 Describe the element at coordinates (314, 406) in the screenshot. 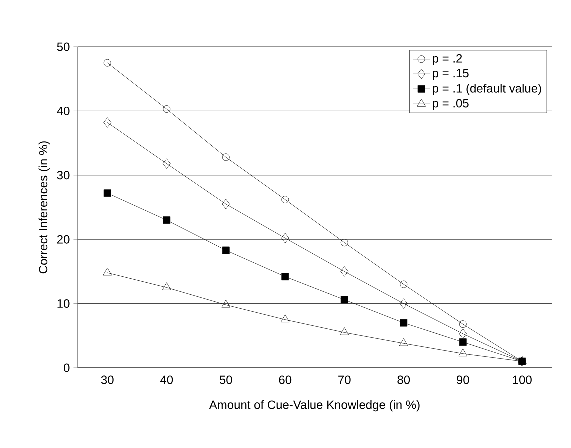

I see `x-axis-title: Amount of Cue-Value Knowledge (in %)` at that location.